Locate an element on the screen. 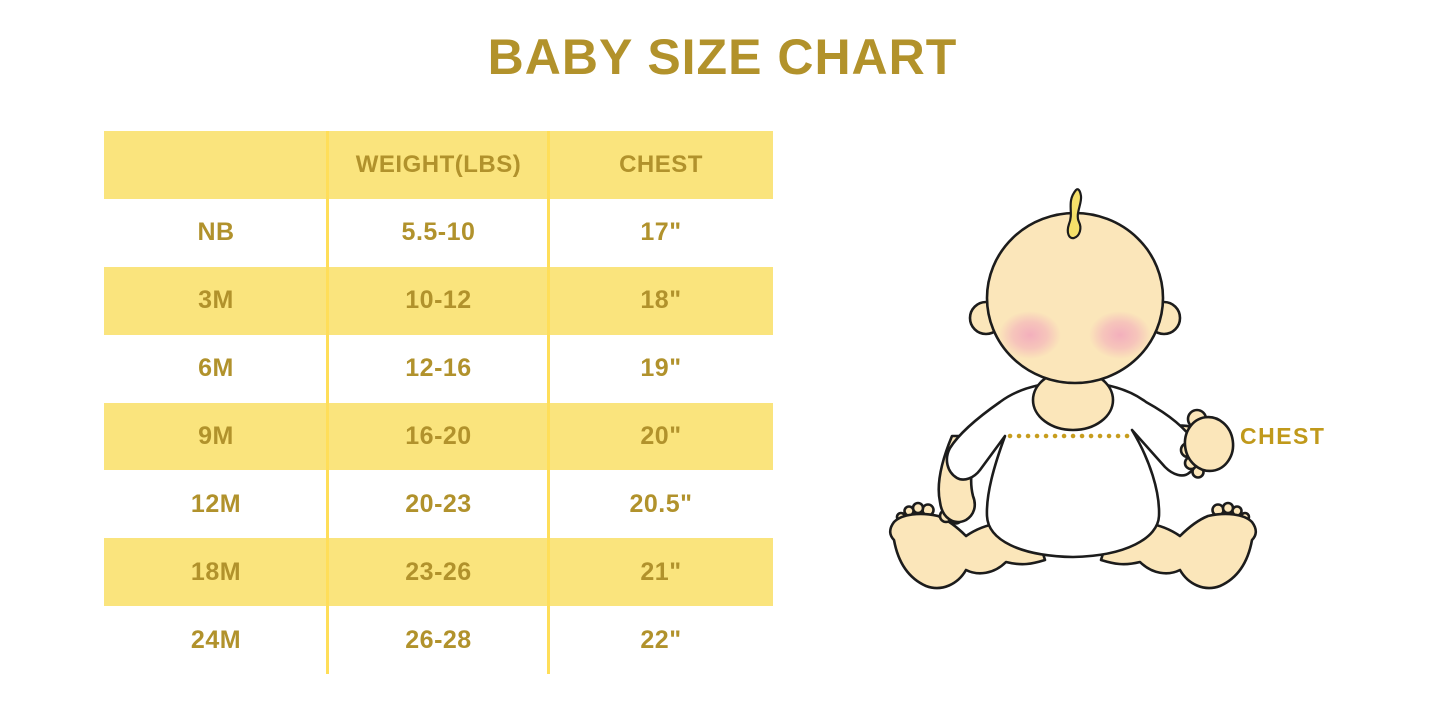 The image size is (1445, 723). weight-cell: 23-26 is located at coordinates (438, 571).